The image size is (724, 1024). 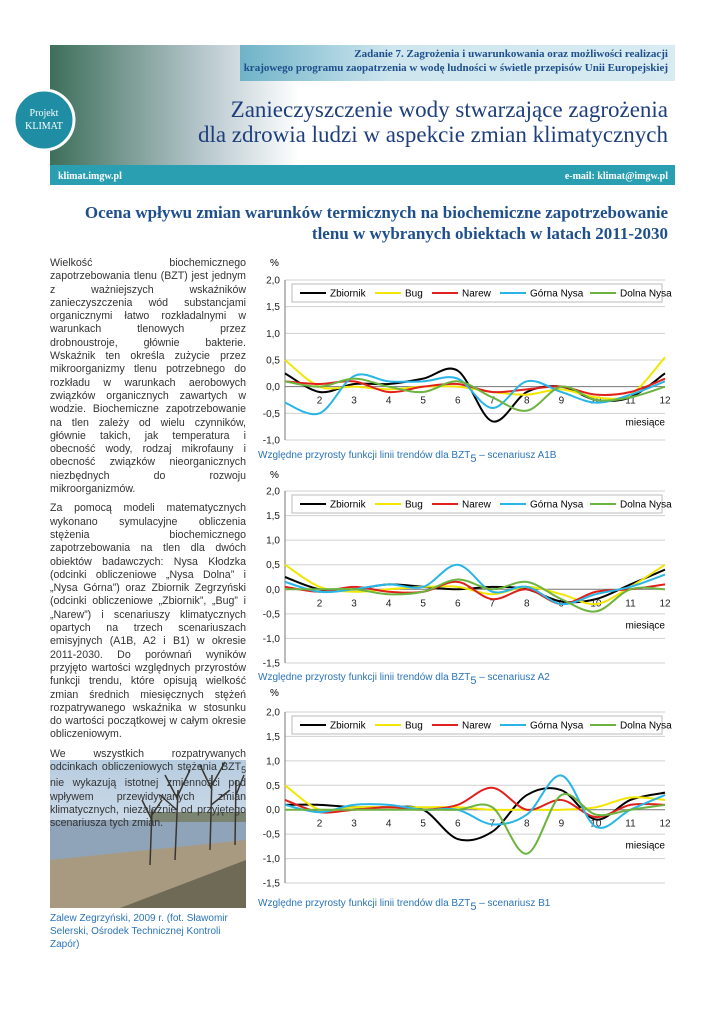 I want to click on x-tick-label: 10, so click(x=596, y=824).